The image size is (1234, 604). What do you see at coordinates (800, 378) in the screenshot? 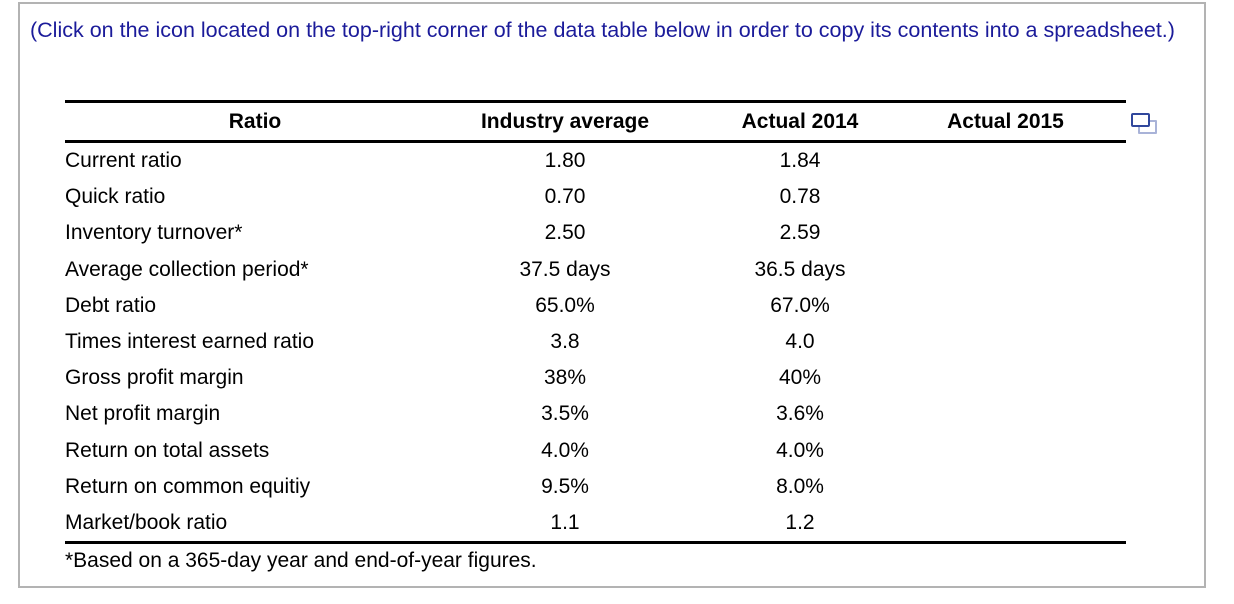
I see `actual-2014-cell: 40%` at bounding box center [800, 378].